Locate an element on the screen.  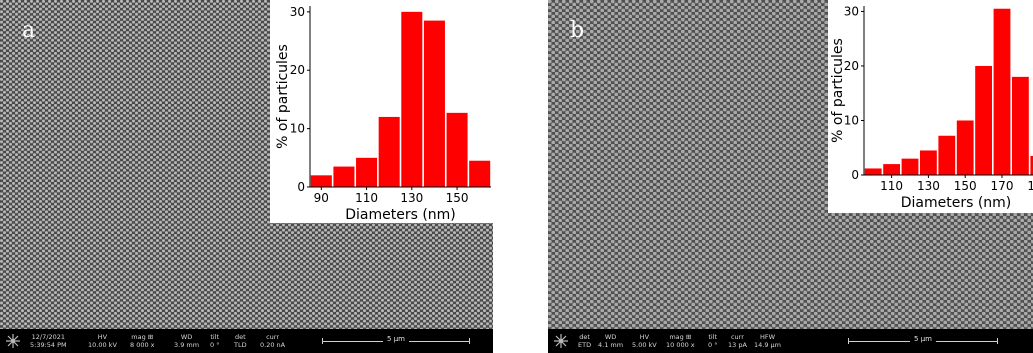
info-wd: WD 3.9 mm is located at coordinates (186, 341).